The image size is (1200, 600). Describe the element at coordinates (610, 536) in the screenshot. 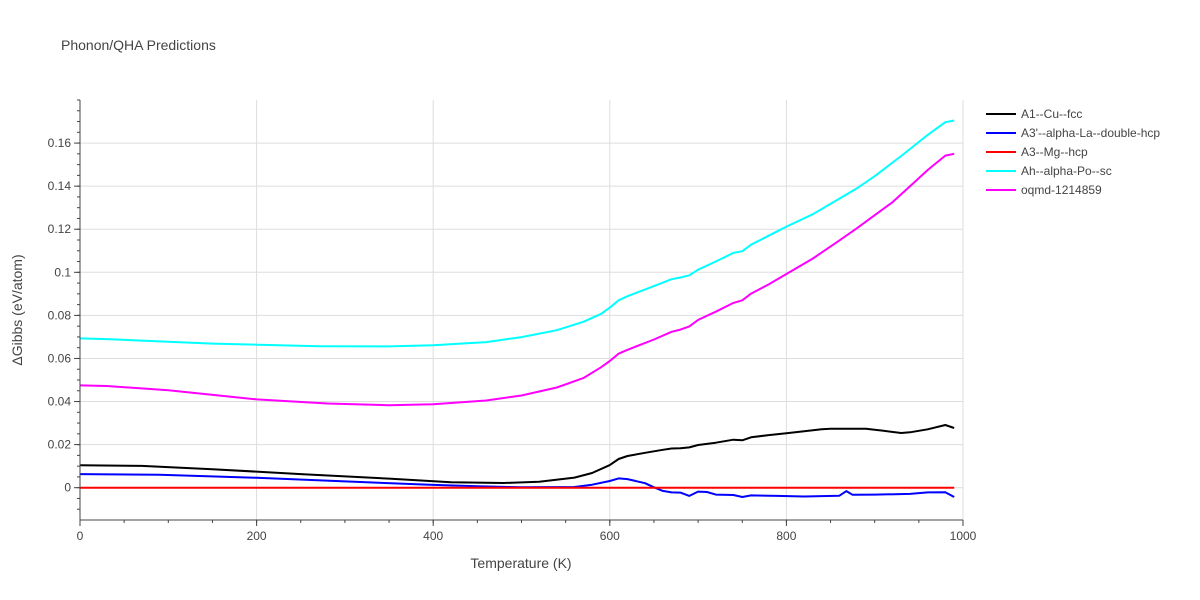

I see `x-tick-label: 600` at that location.